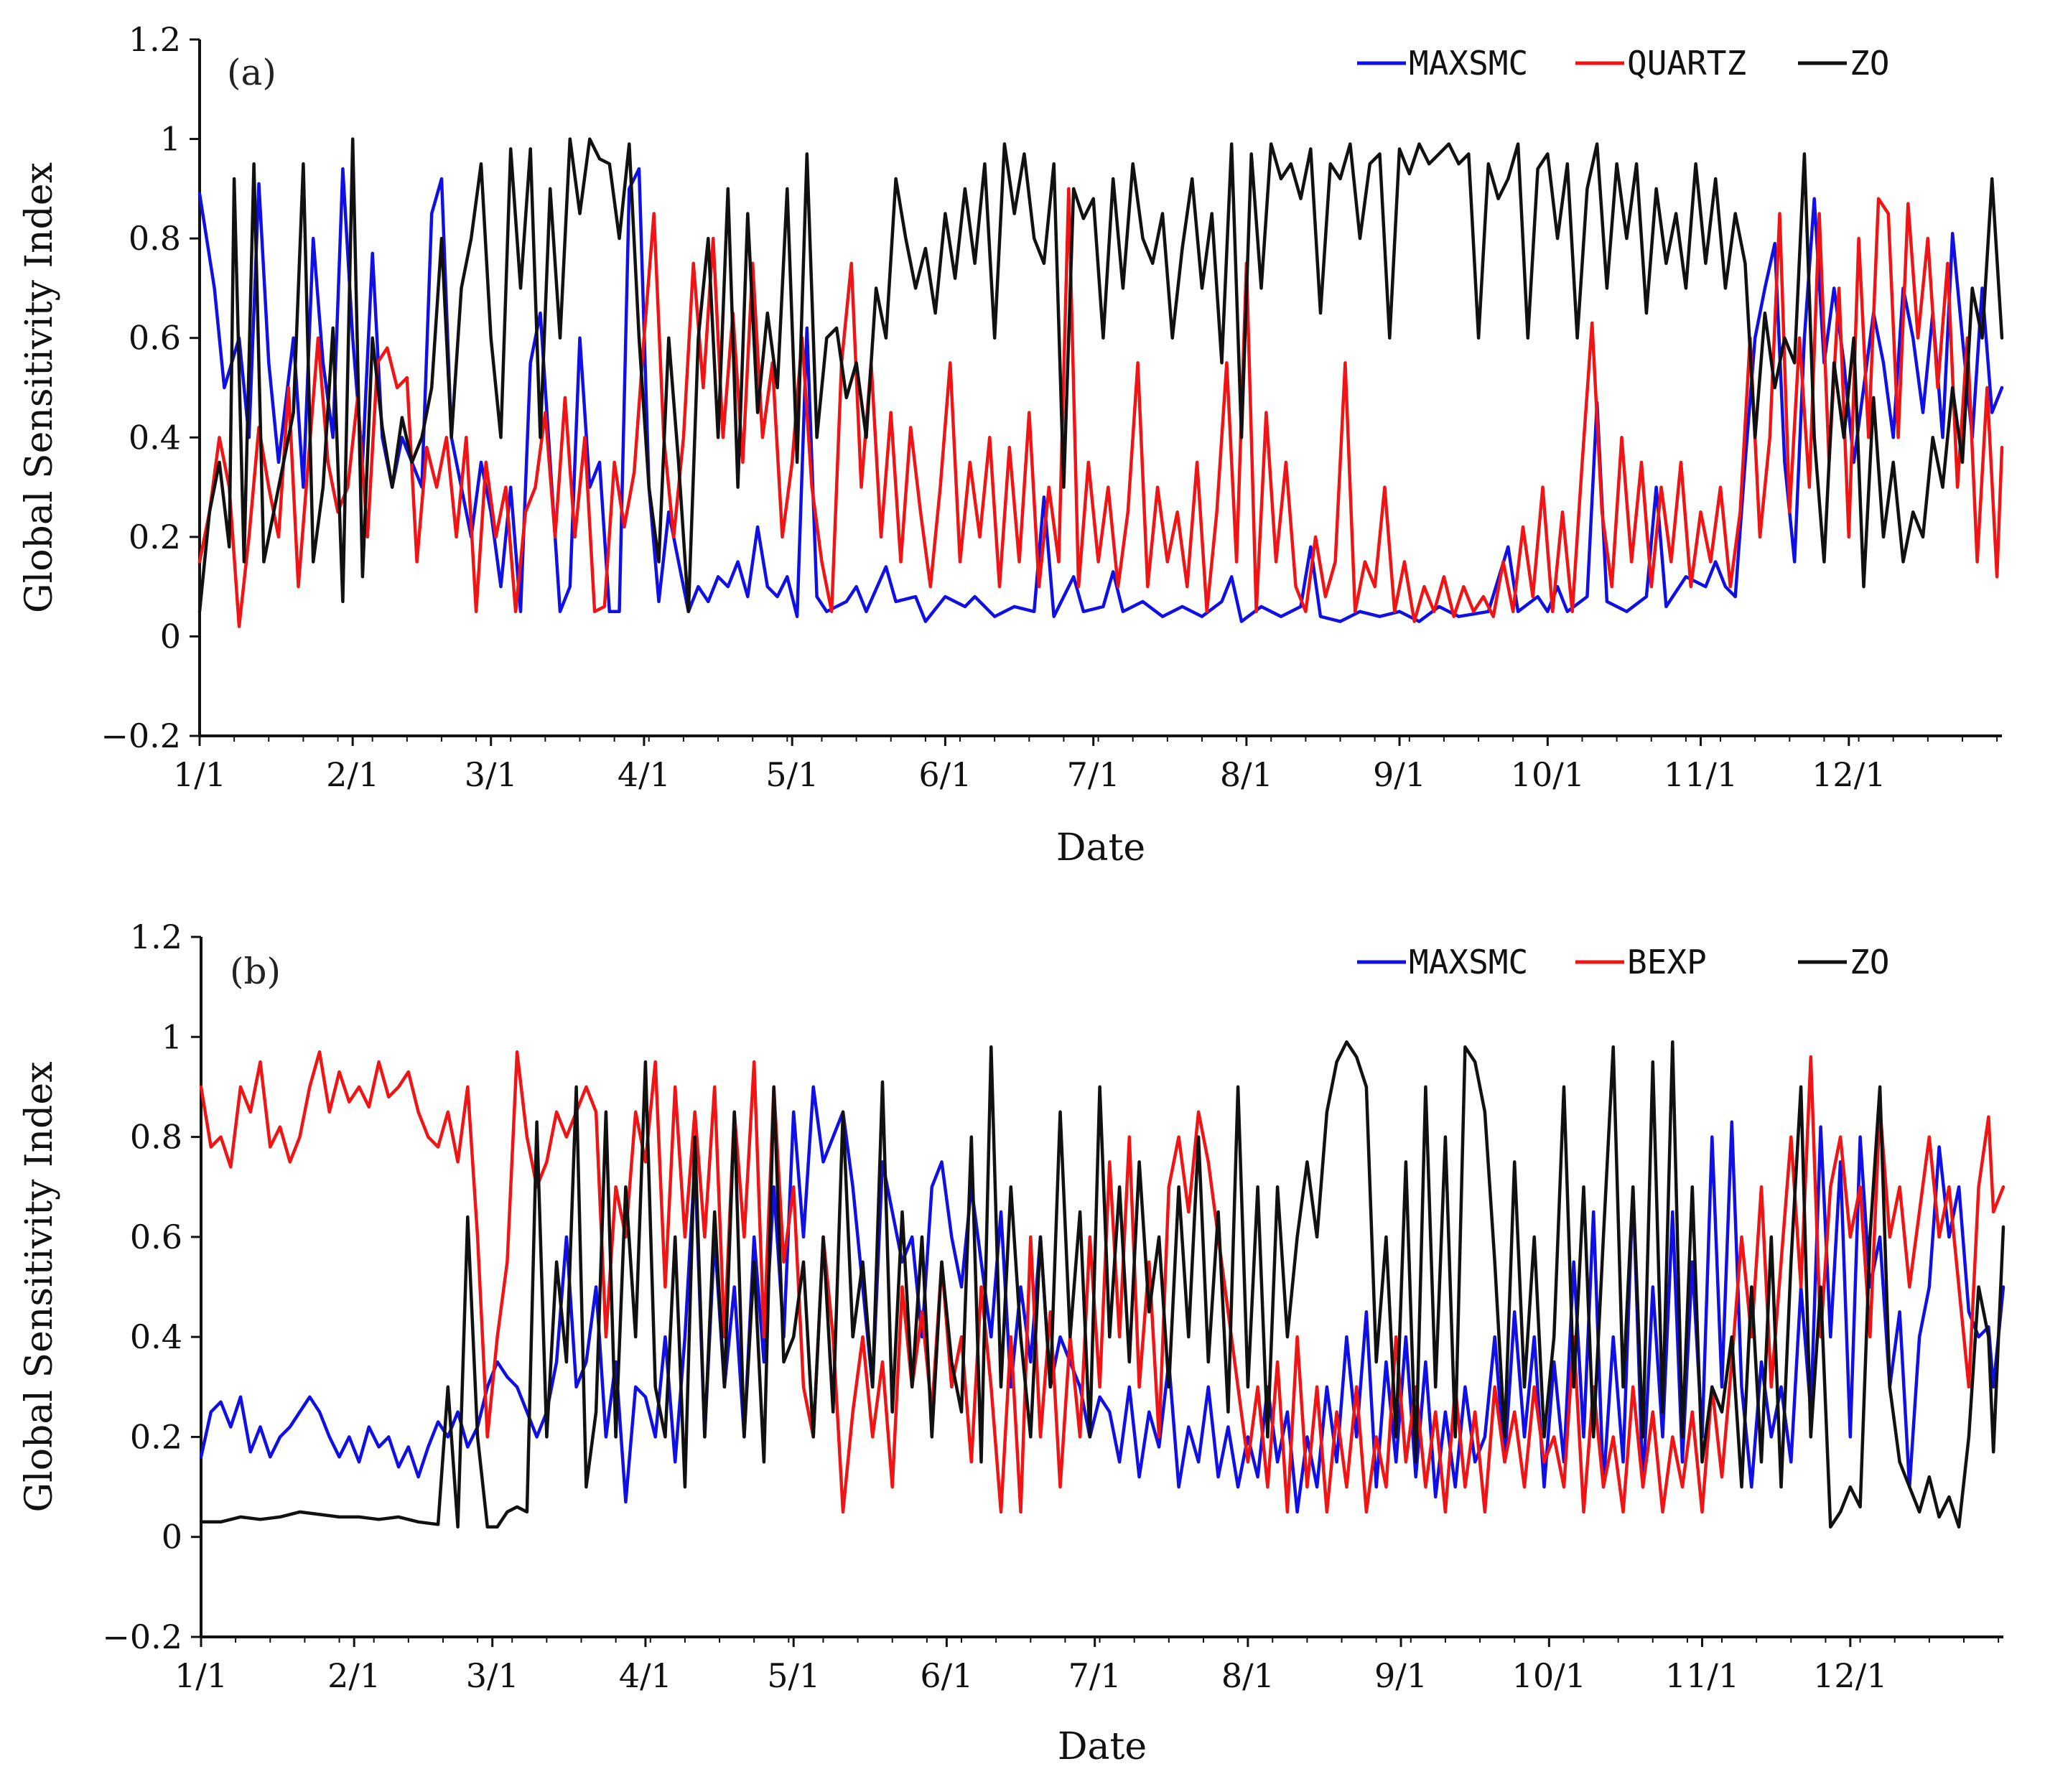 This screenshot has height=1792, width=2045. Describe the element at coordinates (256, 971) in the screenshot. I see `panel-label: (b)` at that location.